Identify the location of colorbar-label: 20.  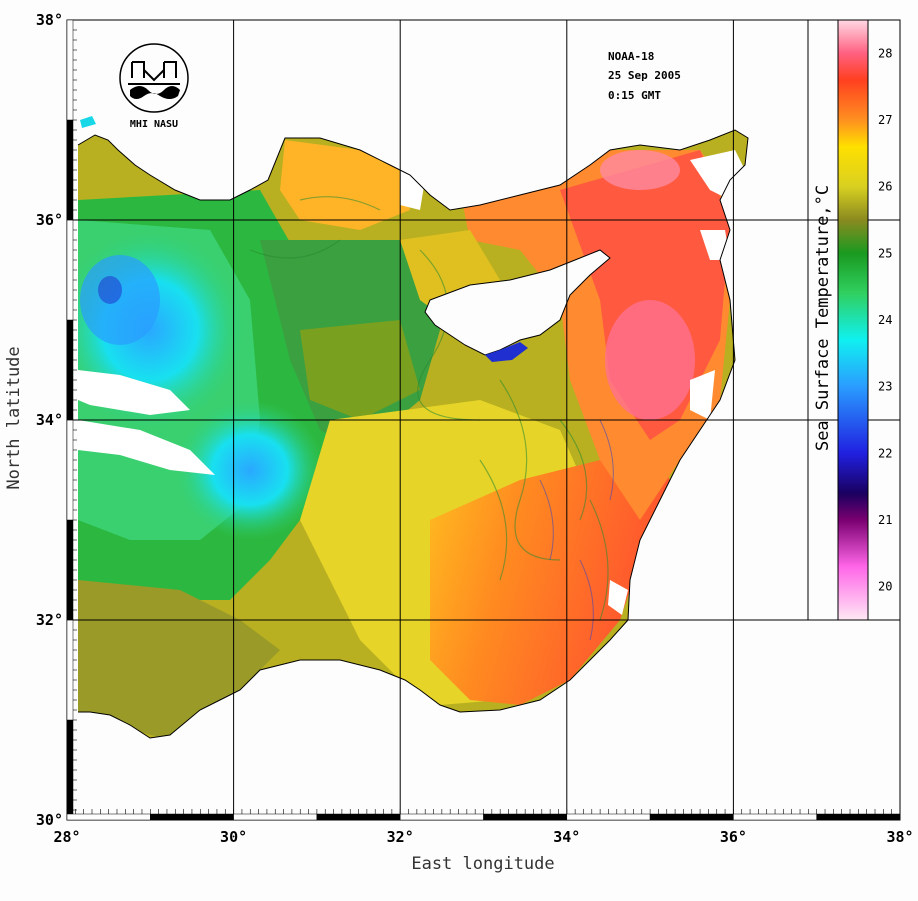
(885, 587).